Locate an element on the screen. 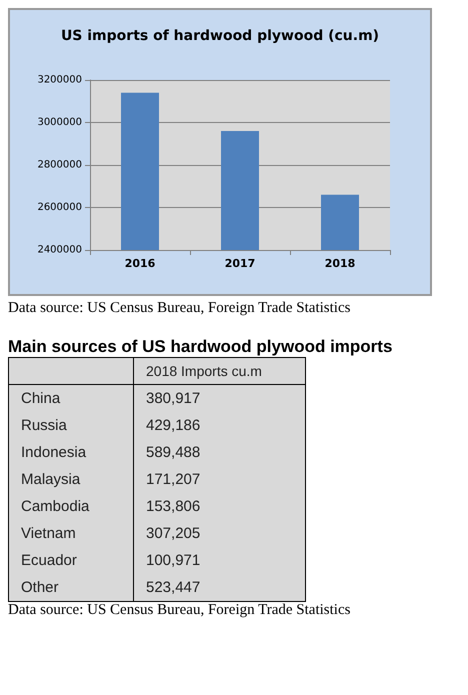  y-tick-label: 2800000 is located at coordinates (59, 165).